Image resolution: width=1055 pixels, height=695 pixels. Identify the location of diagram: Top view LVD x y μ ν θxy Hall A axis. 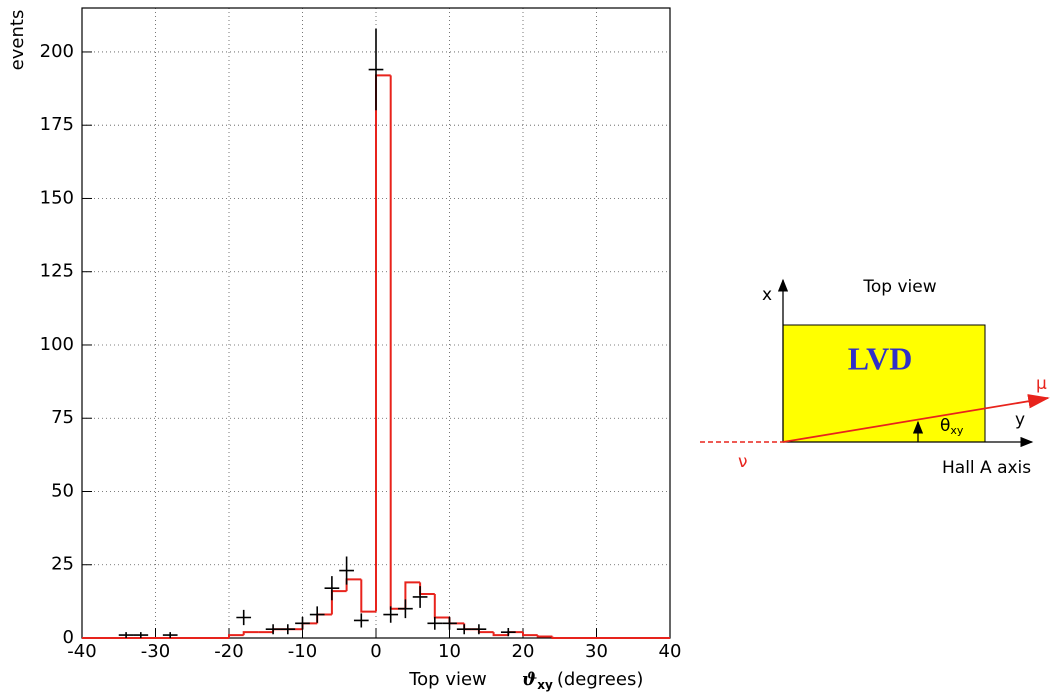
(875, 377).